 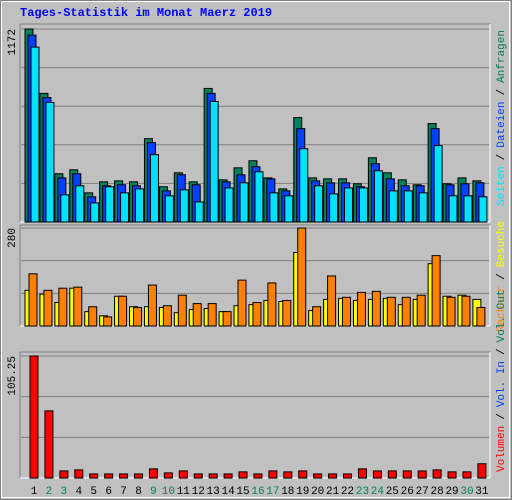 I want to click on x-tick-label: 21, so click(x=333, y=492).